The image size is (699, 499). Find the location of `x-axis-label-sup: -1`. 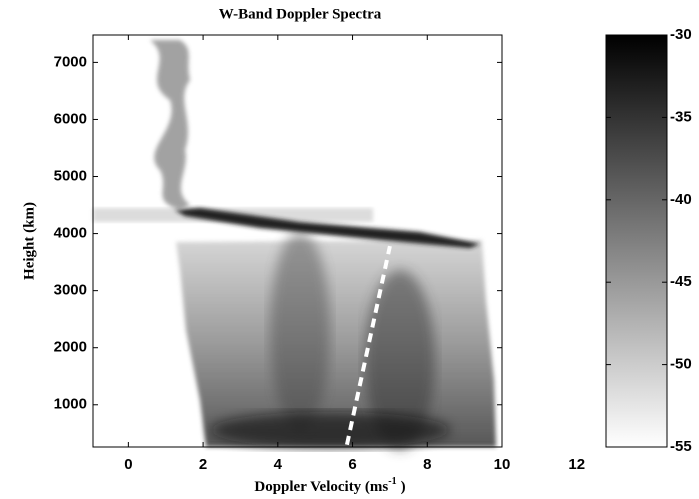

x-axis-label-sup: -1 is located at coordinates (392, 481).